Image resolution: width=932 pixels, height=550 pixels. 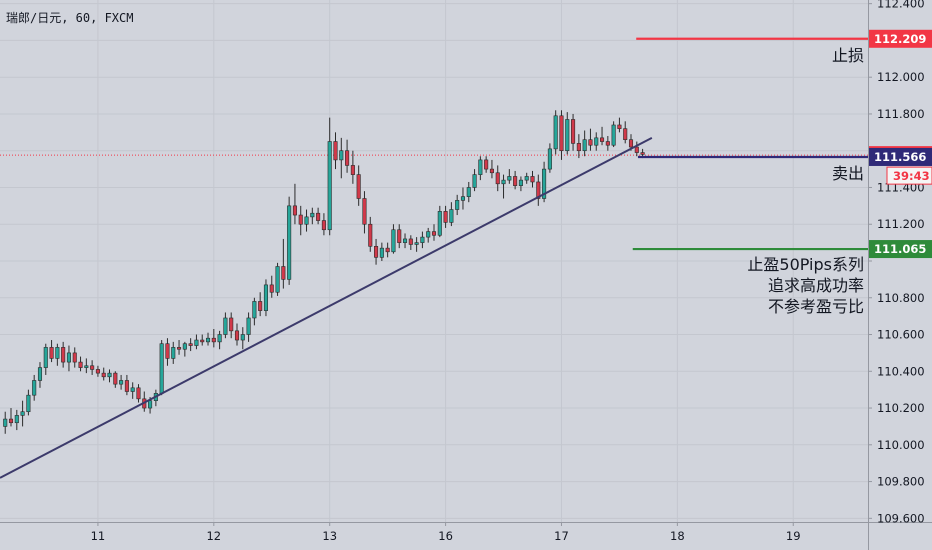 What do you see at coordinates (445, 536) in the screenshot?
I see `x-tick-label: 16` at bounding box center [445, 536].